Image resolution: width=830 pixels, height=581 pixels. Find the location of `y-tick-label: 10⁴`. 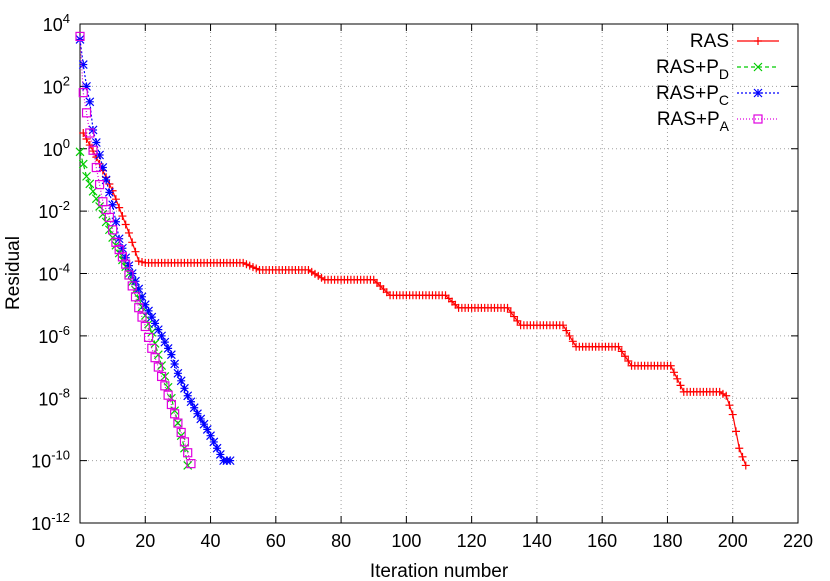

y-tick-label: 10⁴ is located at coordinates (56, 23).